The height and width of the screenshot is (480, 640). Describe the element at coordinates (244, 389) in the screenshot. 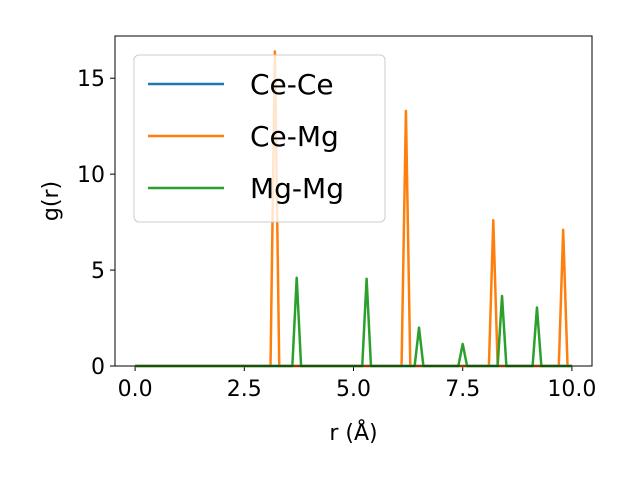

I see `x-tick-label: 2.5` at that location.